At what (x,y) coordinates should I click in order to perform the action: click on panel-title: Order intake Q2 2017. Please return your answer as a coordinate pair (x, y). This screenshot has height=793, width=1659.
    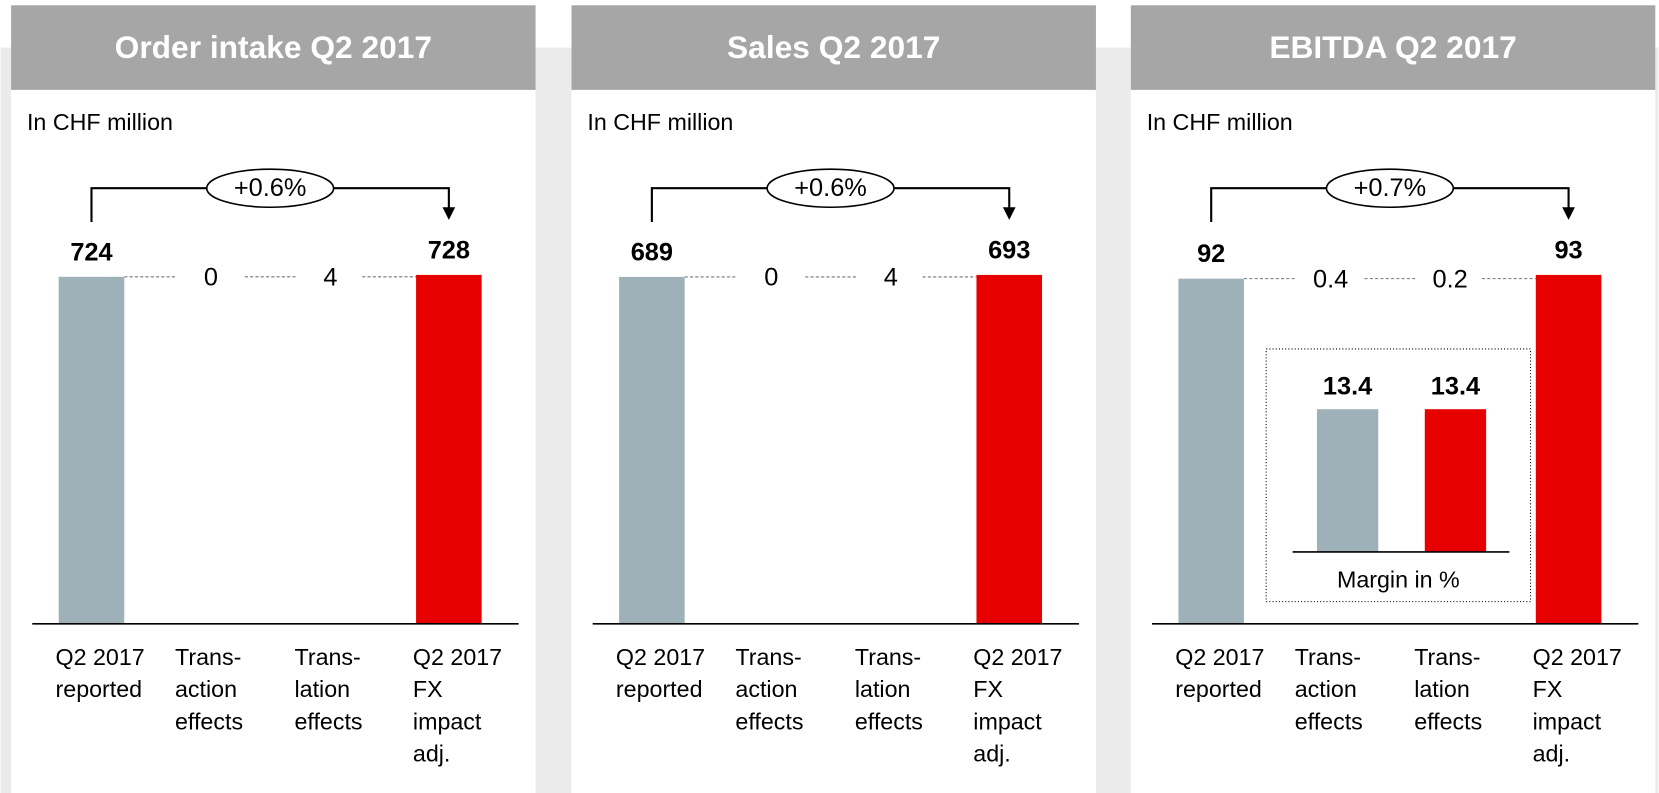
    Looking at the image, I should click on (273, 47).